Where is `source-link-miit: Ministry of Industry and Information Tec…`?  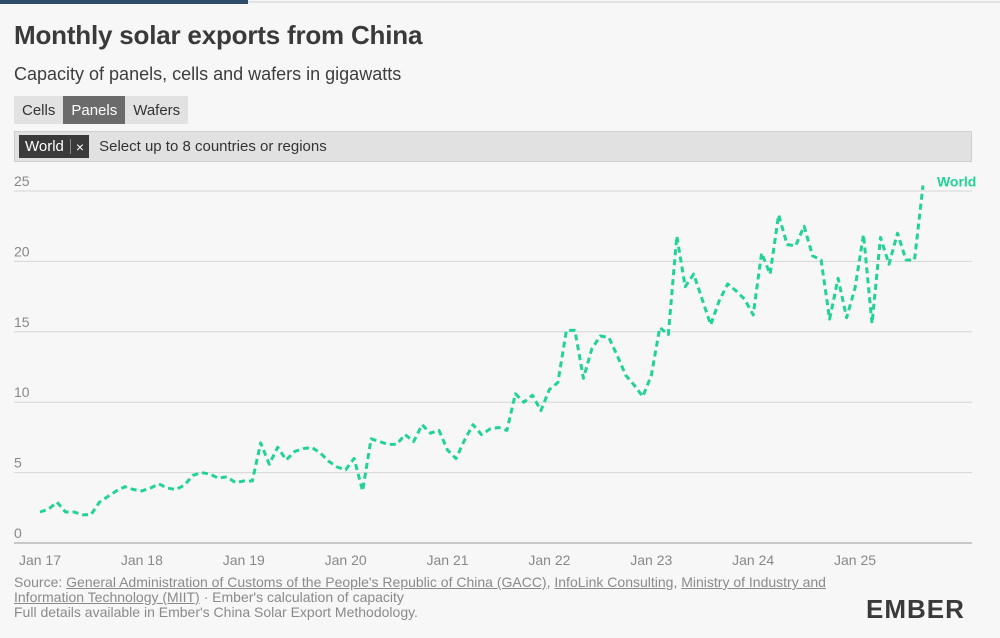 source-link-miit: Ministry of Industry and Information Tec… is located at coordinates (420, 589).